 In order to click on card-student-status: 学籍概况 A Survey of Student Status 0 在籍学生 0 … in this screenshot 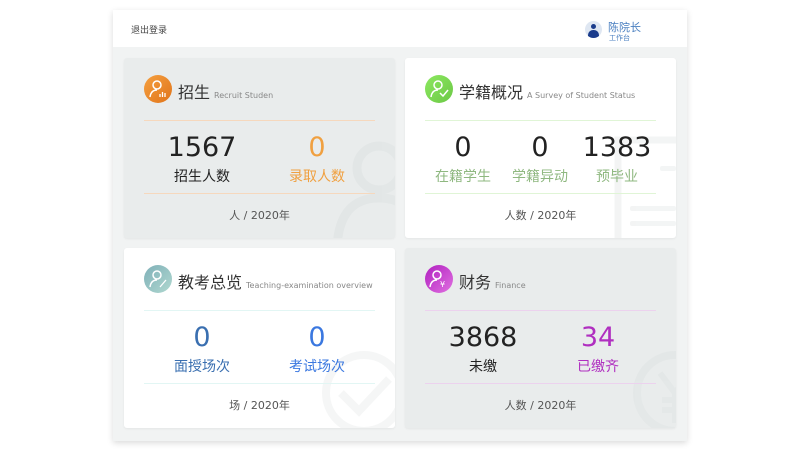, I will do `click(540, 148)`.